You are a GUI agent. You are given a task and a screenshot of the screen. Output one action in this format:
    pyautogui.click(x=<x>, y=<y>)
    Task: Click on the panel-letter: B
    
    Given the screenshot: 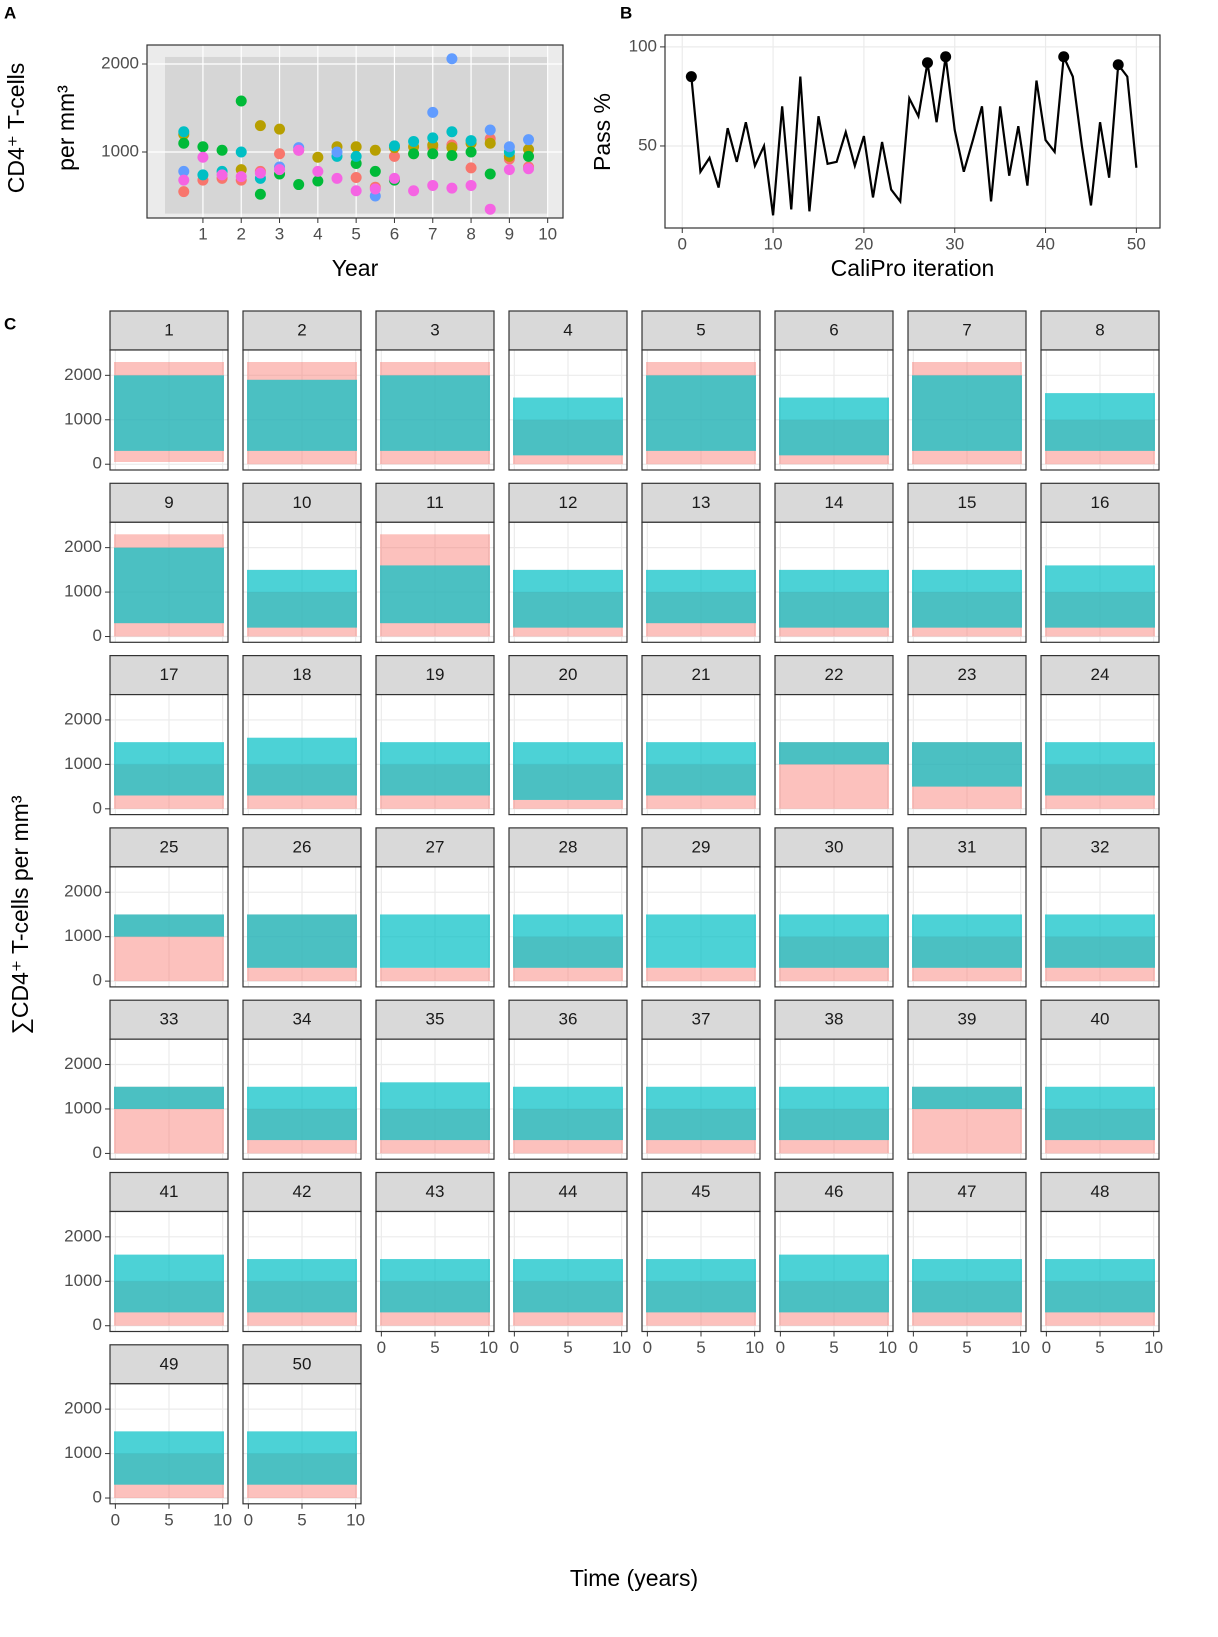 What is the action you would take?
    pyautogui.click(x=626, y=12)
    